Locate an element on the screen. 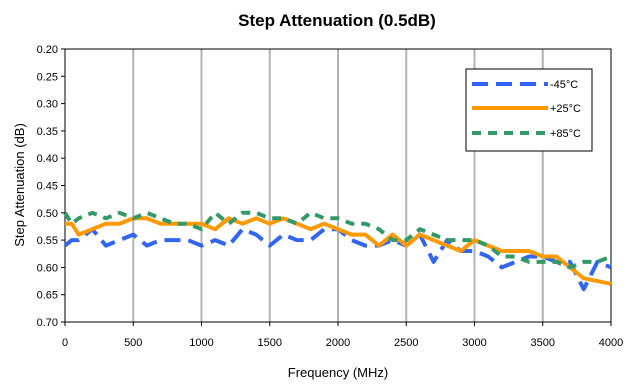 The image size is (635, 389). y-tick-label-10: 0.70 is located at coordinates (47, 323).